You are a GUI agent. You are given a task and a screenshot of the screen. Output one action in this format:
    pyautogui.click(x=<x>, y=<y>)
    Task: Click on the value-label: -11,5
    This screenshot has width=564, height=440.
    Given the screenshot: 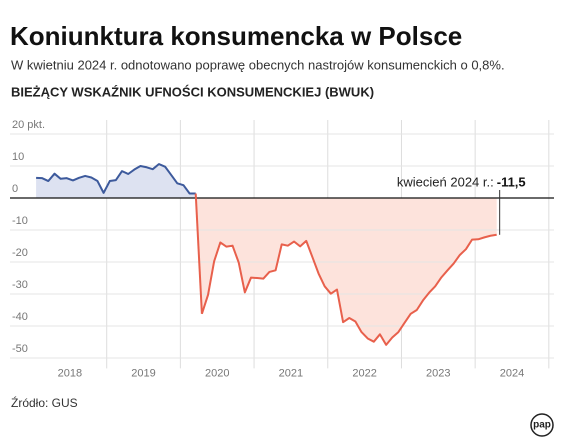 What is the action you would take?
    pyautogui.click(x=511, y=181)
    